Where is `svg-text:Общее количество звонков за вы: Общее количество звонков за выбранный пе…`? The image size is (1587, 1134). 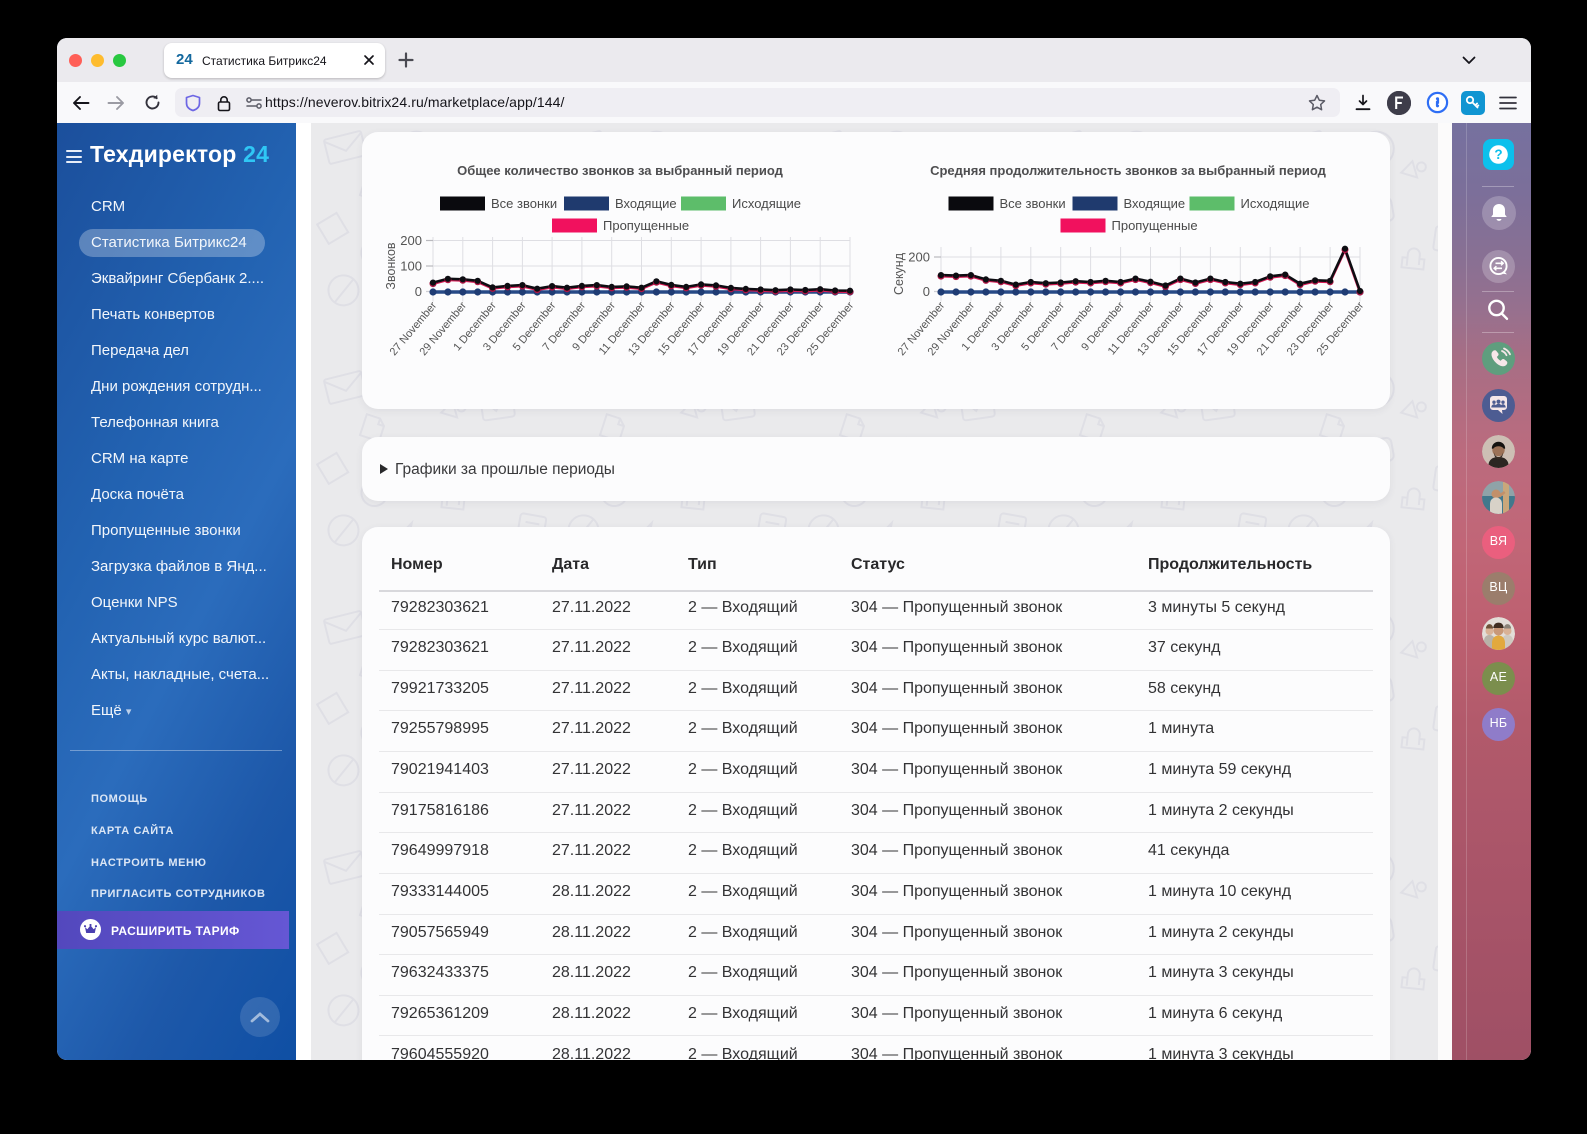
svg-text:Общее количество звонков за вы: Общее количество звонков за выбранный пе… is located at coordinates (620, 170).